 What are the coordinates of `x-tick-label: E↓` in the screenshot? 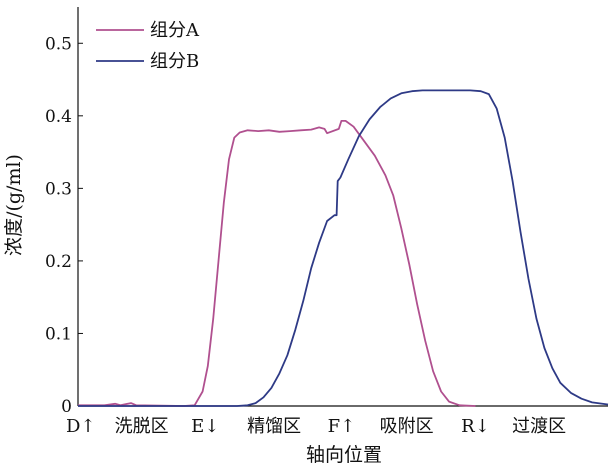 It's located at (205, 426).